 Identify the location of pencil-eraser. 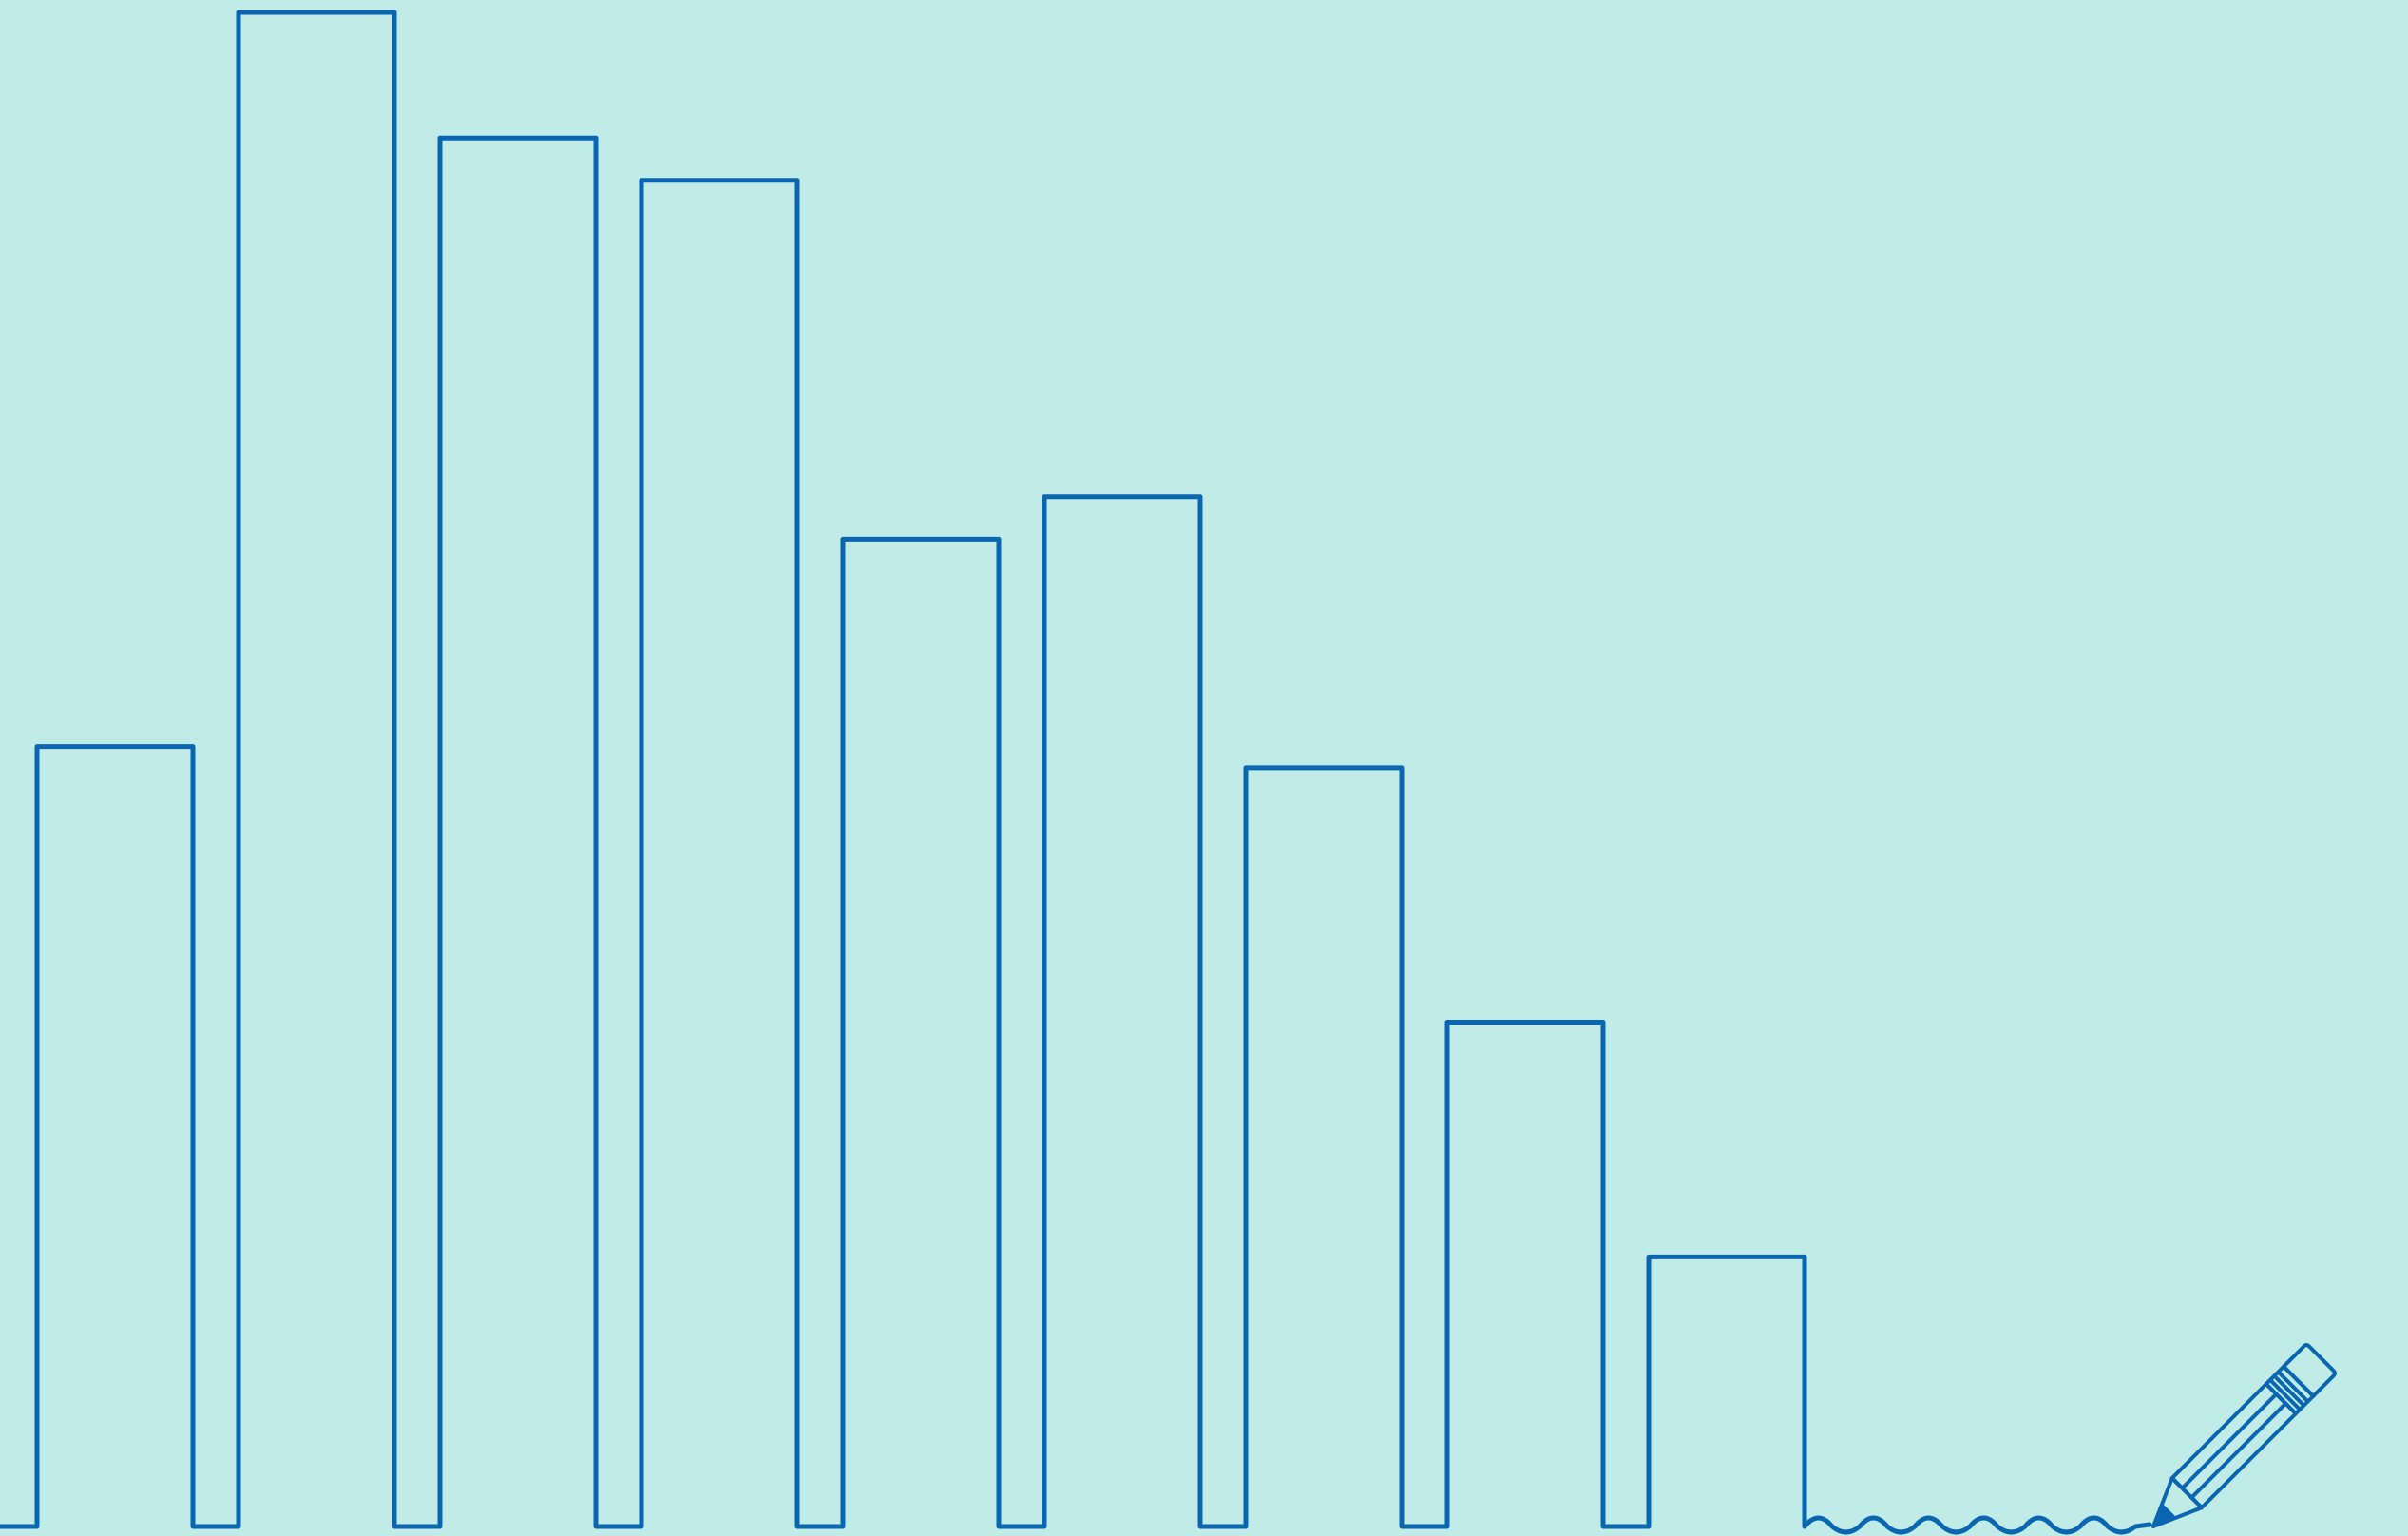
(2309, 1370).